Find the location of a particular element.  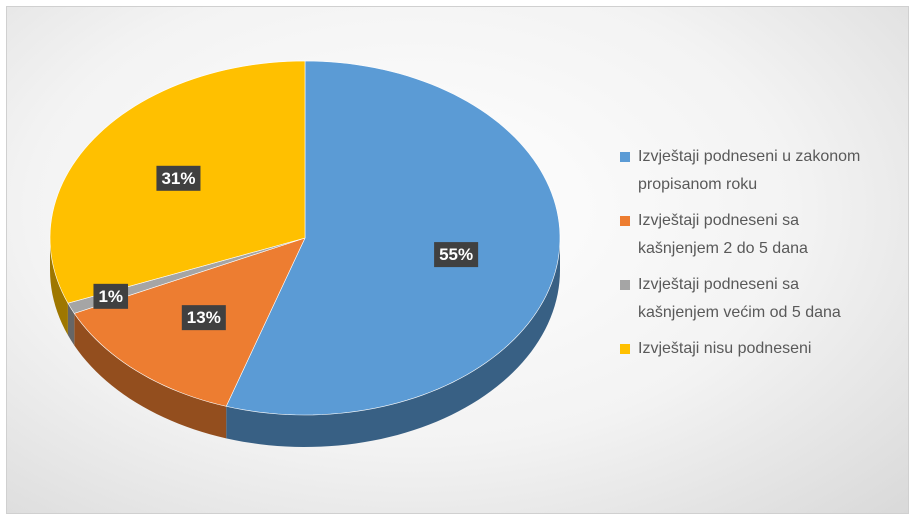

legend-label: Izvještaji nisu podneseni is located at coordinates (725, 348).